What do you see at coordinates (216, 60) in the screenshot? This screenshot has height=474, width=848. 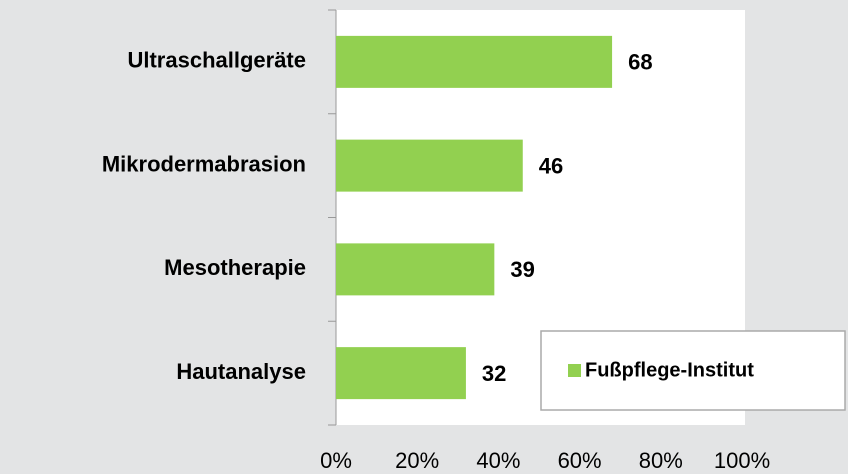 I see `y-tick-label: Ultraschallgeräte` at bounding box center [216, 60].